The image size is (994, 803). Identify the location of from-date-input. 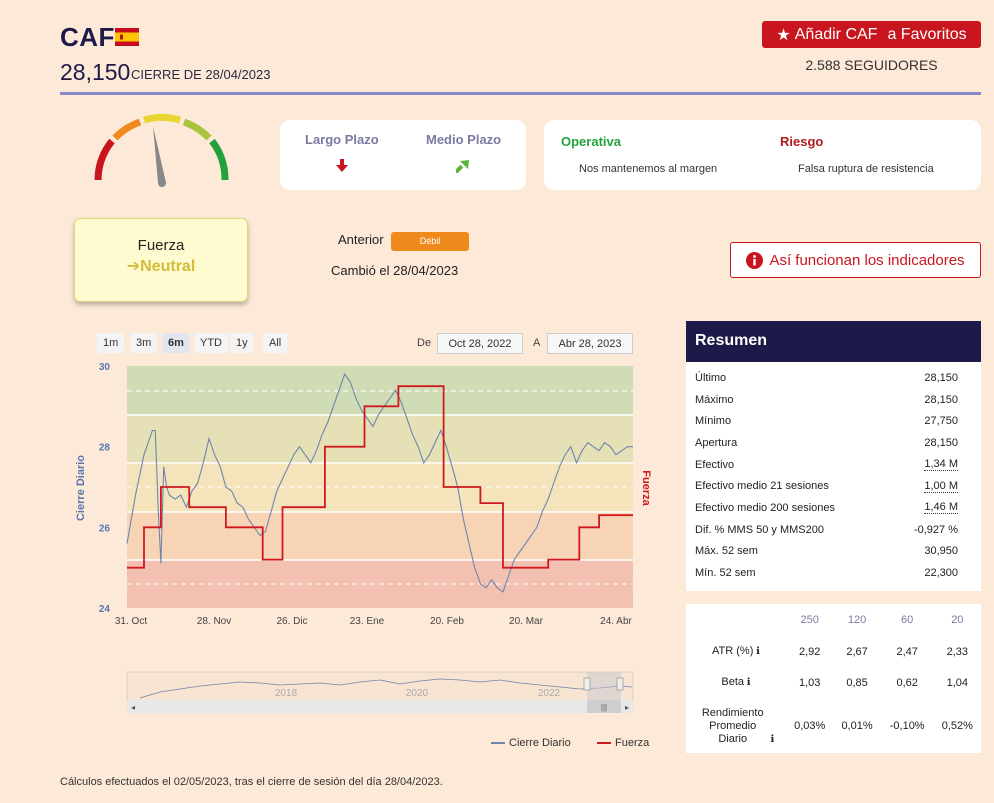
(480, 343).